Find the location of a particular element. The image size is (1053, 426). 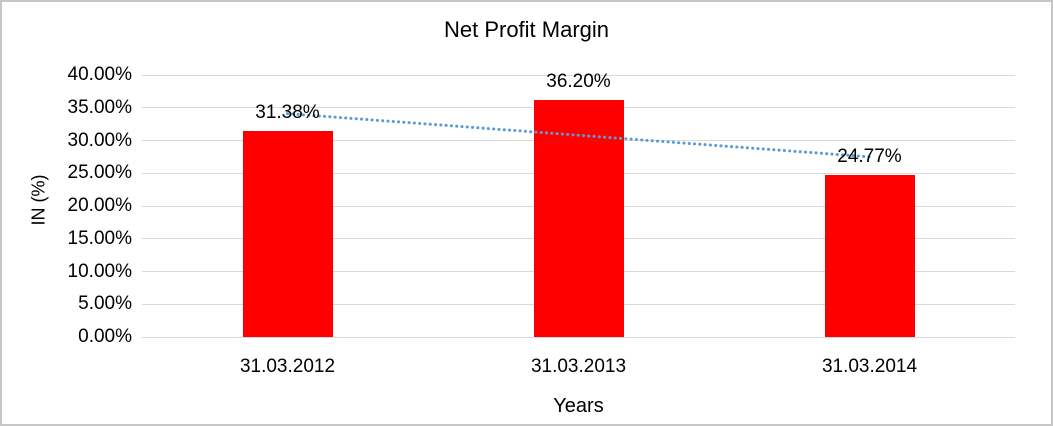

y-axis-tick-label: 0.00% is located at coordinates (105, 336).